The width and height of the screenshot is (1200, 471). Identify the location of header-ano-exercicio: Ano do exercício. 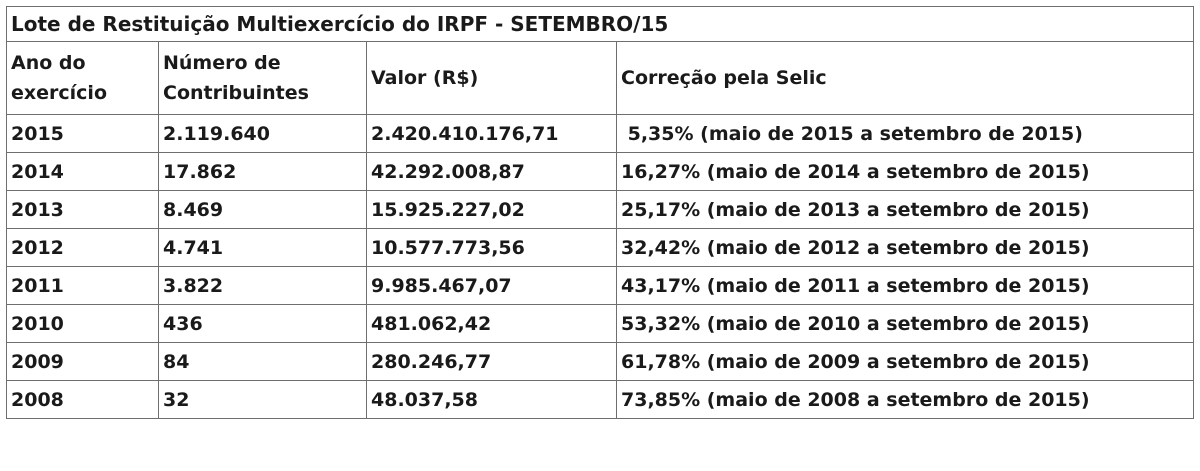
(82, 78).